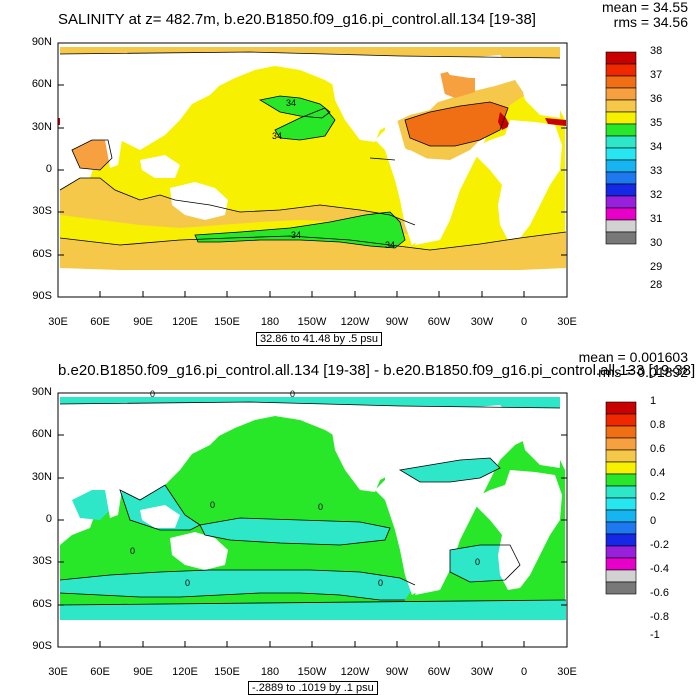 This screenshot has height=700, width=700. What do you see at coordinates (319, 339) in the screenshot?
I see `contour-range-box: 32.86 to 41.48 by .5 psu` at bounding box center [319, 339].